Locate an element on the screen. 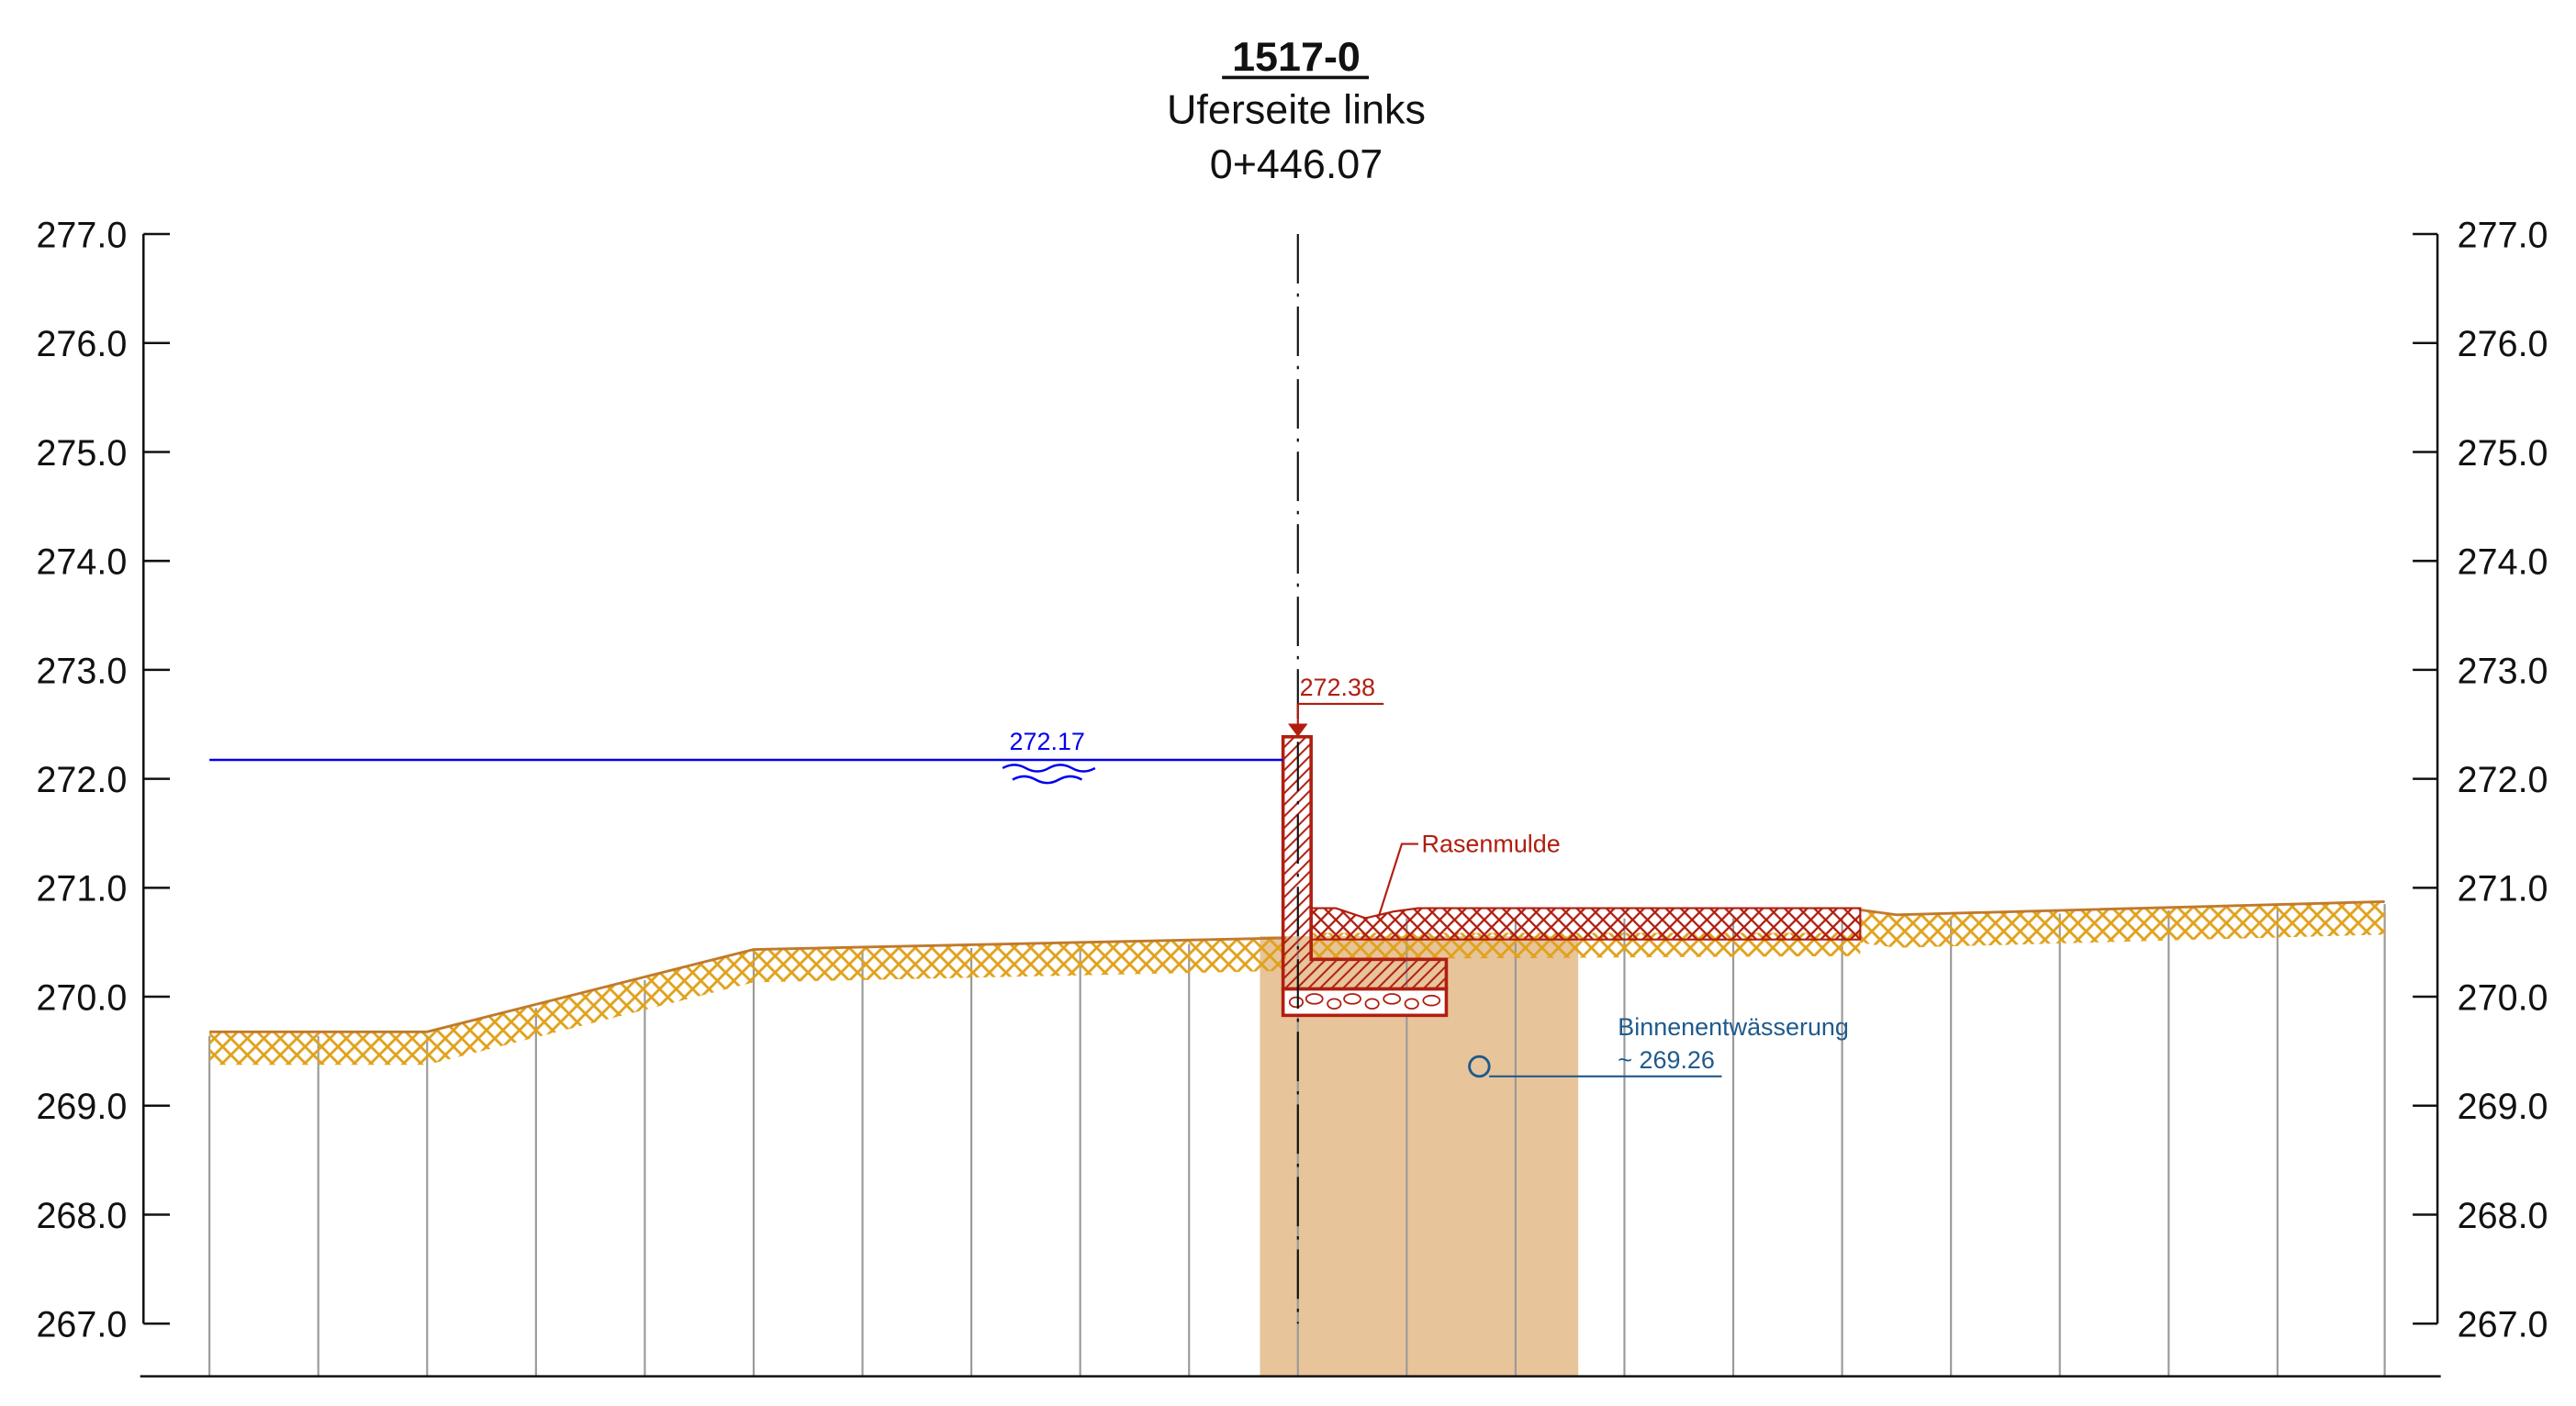 The height and width of the screenshot is (1406, 2576). left-tick-label: 271.0 is located at coordinates (81, 889).